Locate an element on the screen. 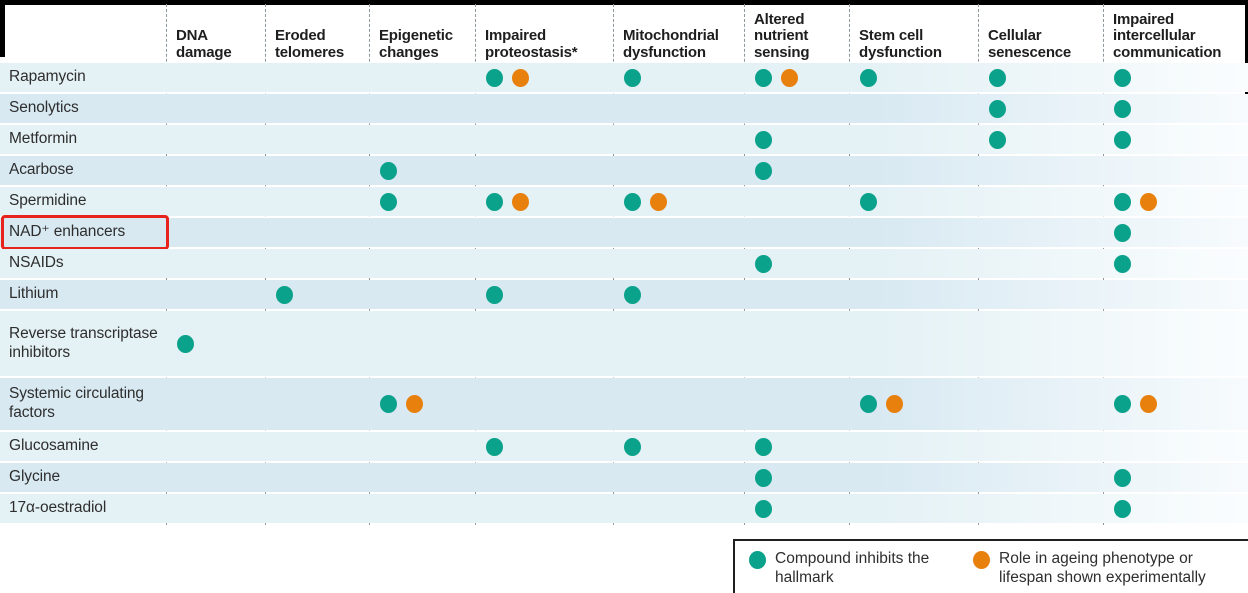 This screenshot has height=593, width=1248. row-label: Reverse transcriptase inhibitors is located at coordinates (83, 342).